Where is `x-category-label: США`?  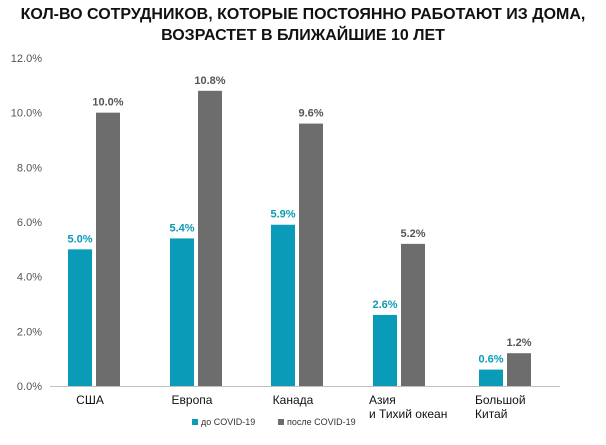 x-category-label: США is located at coordinates (90, 400).